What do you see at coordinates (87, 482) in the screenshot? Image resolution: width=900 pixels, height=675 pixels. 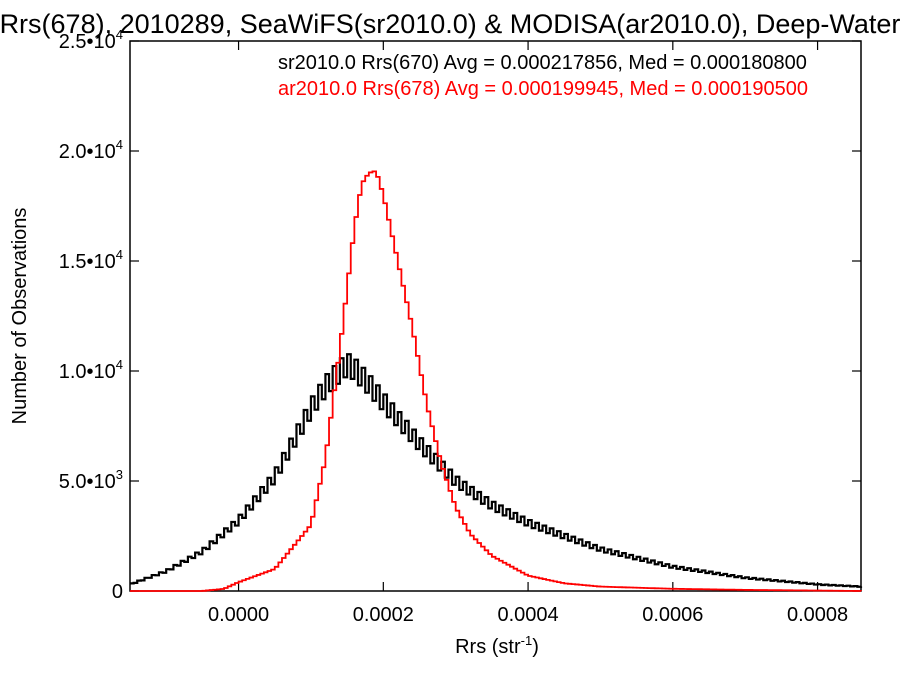 I see `y-tick-mantissa: 5.0•10` at bounding box center [87, 482].